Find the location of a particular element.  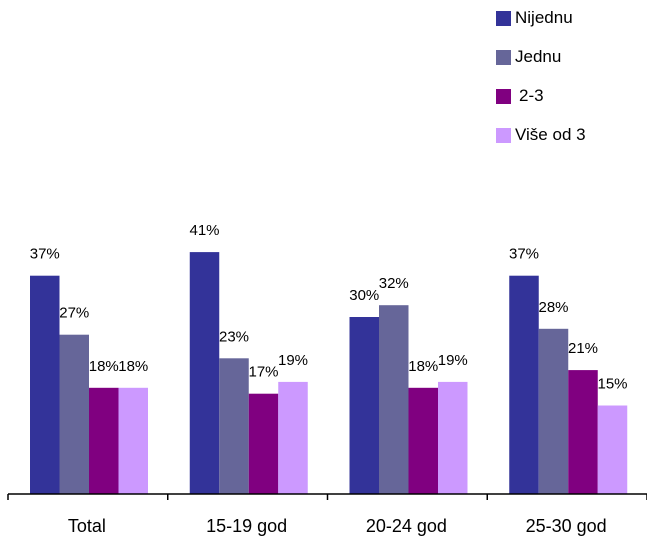

bar-vi-e-od-3-15-19-god is located at coordinates (293, 437).